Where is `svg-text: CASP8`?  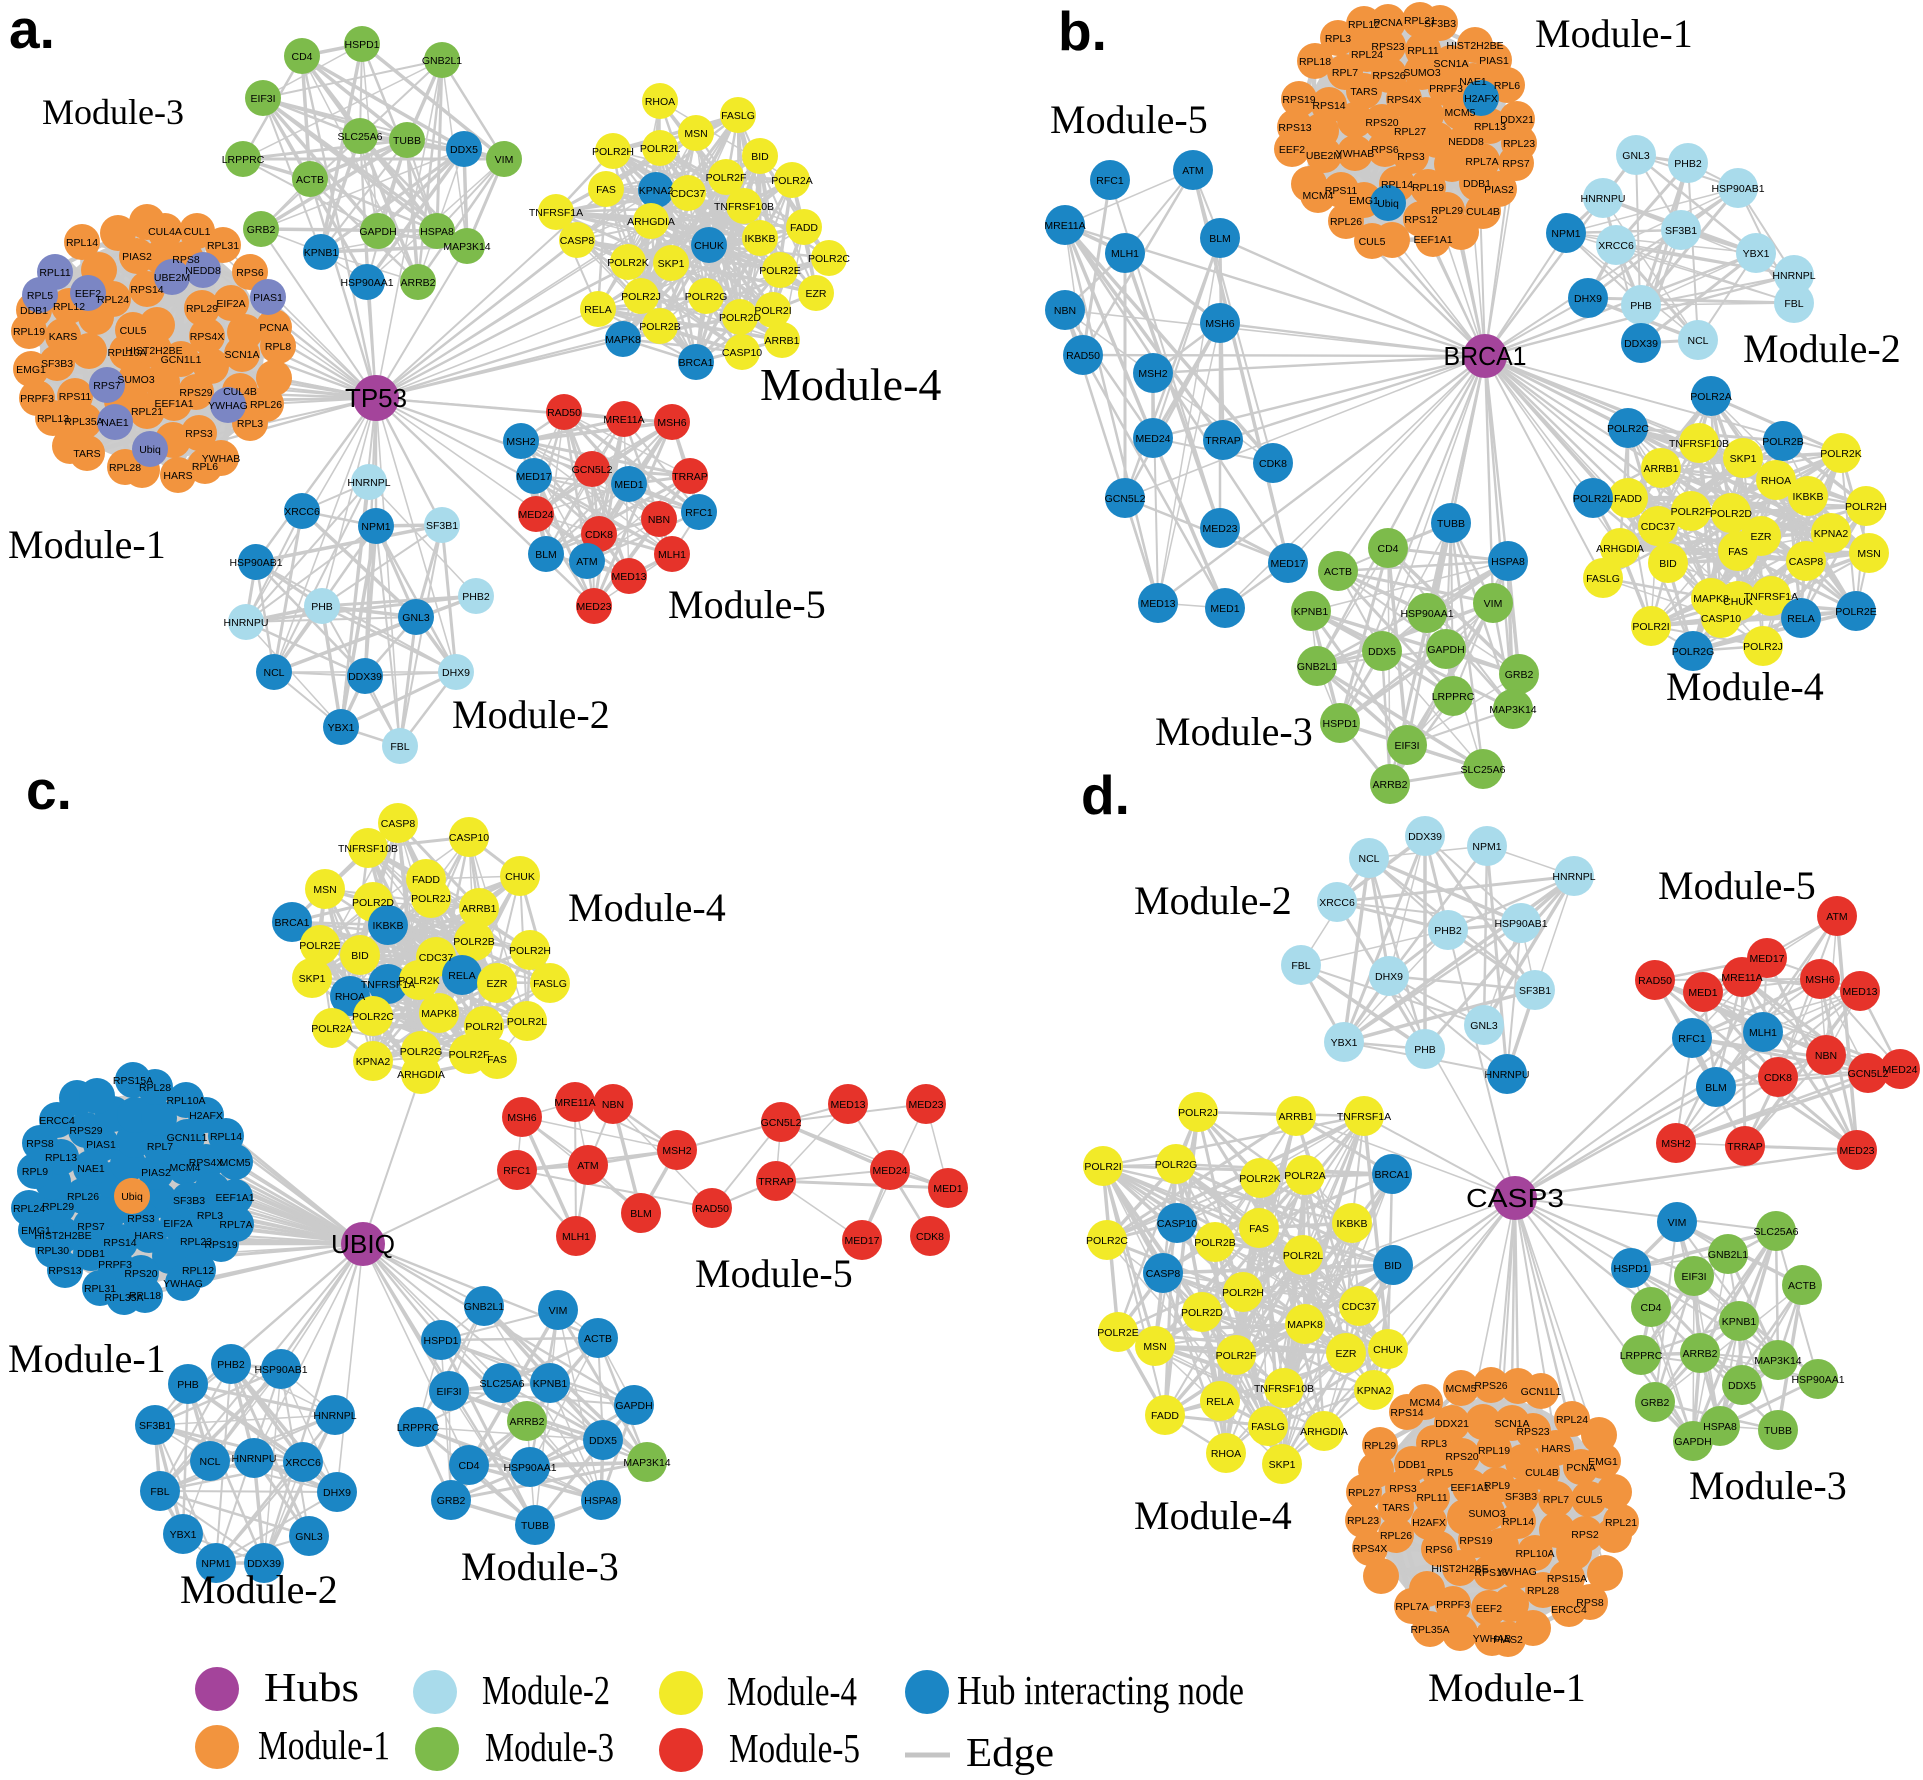
svg-text: CASP8 is located at coordinates (577, 241).